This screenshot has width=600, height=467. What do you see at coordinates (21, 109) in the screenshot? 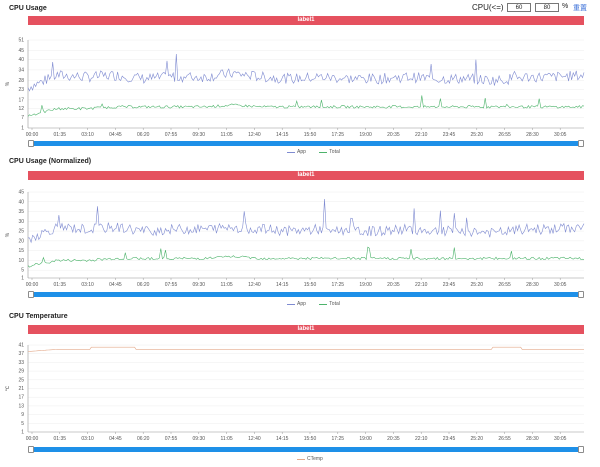
I see `y-tick-label: 12` at bounding box center [21, 109].